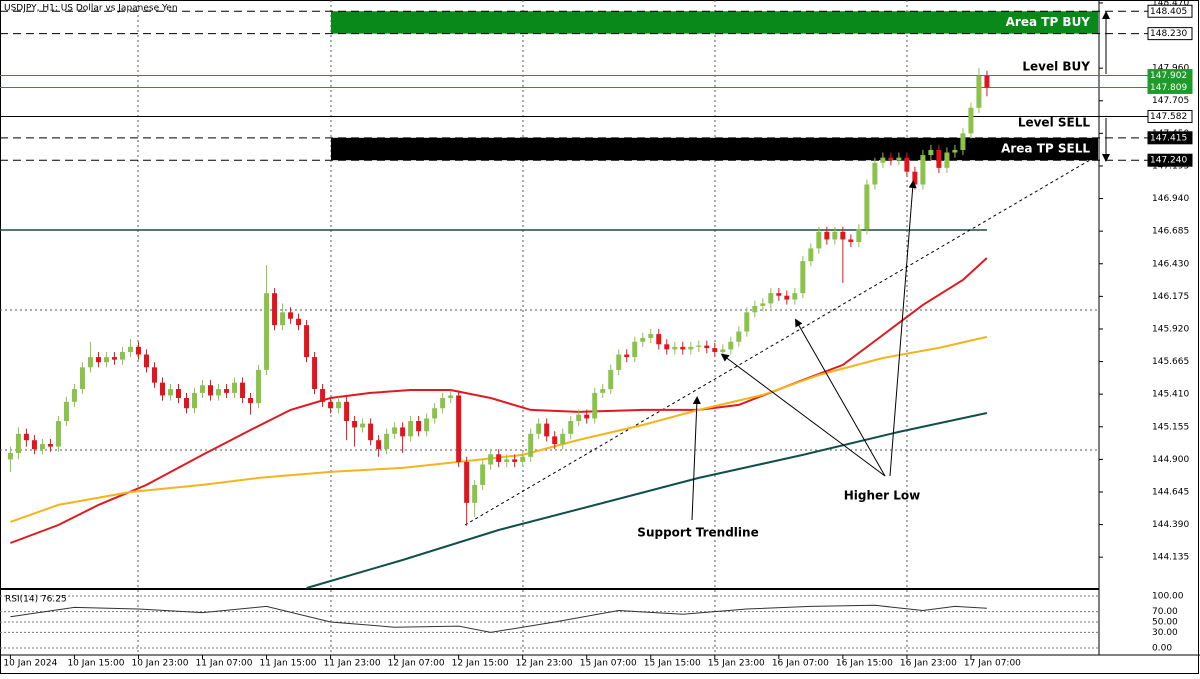 Image resolution: width=1200 pixels, height=679 pixels. What do you see at coordinates (544, 664) in the screenshot?
I see `x-tick-label: 12 Jan 23:00` at bounding box center [544, 664].